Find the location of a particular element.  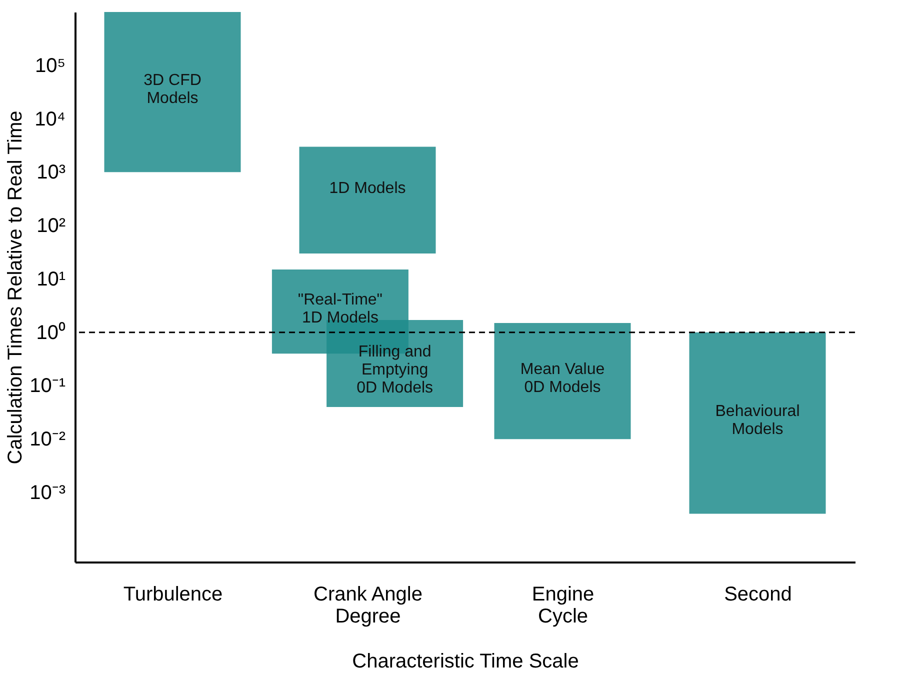

x-axis-title: Characteristic Time Scale is located at coordinates (465, 661).